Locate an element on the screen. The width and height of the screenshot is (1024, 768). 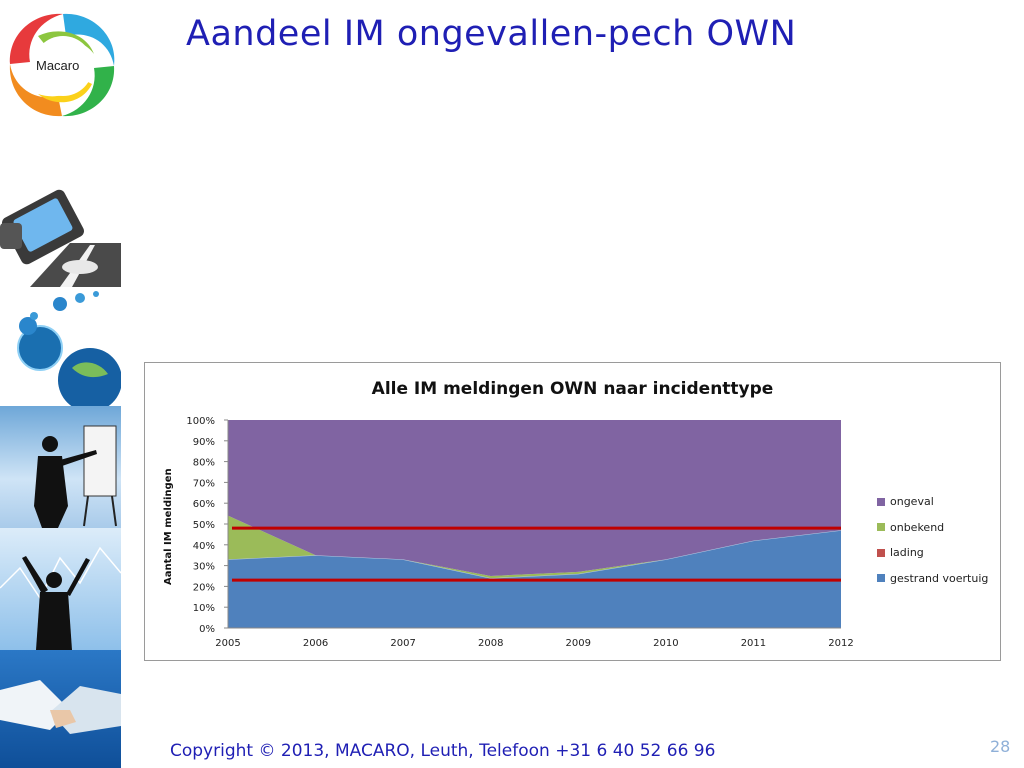
legend-item-onbekend: onbekend is located at coordinates (932, 528).